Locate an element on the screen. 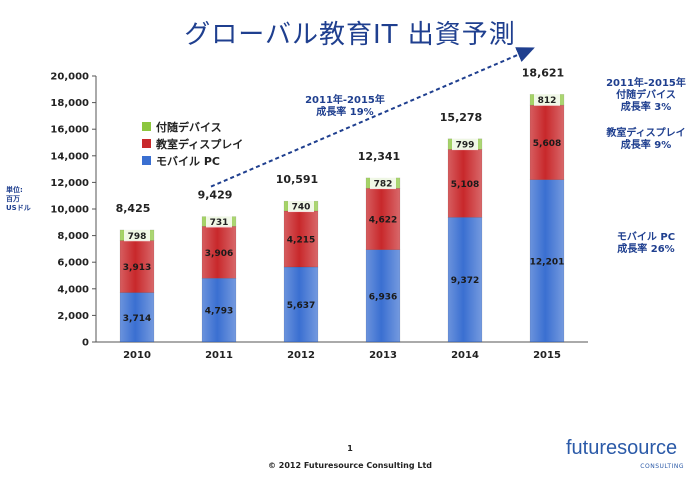 The image size is (700, 480). data-label-classroom-display: 3,906 is located at coordinates (219, 254).